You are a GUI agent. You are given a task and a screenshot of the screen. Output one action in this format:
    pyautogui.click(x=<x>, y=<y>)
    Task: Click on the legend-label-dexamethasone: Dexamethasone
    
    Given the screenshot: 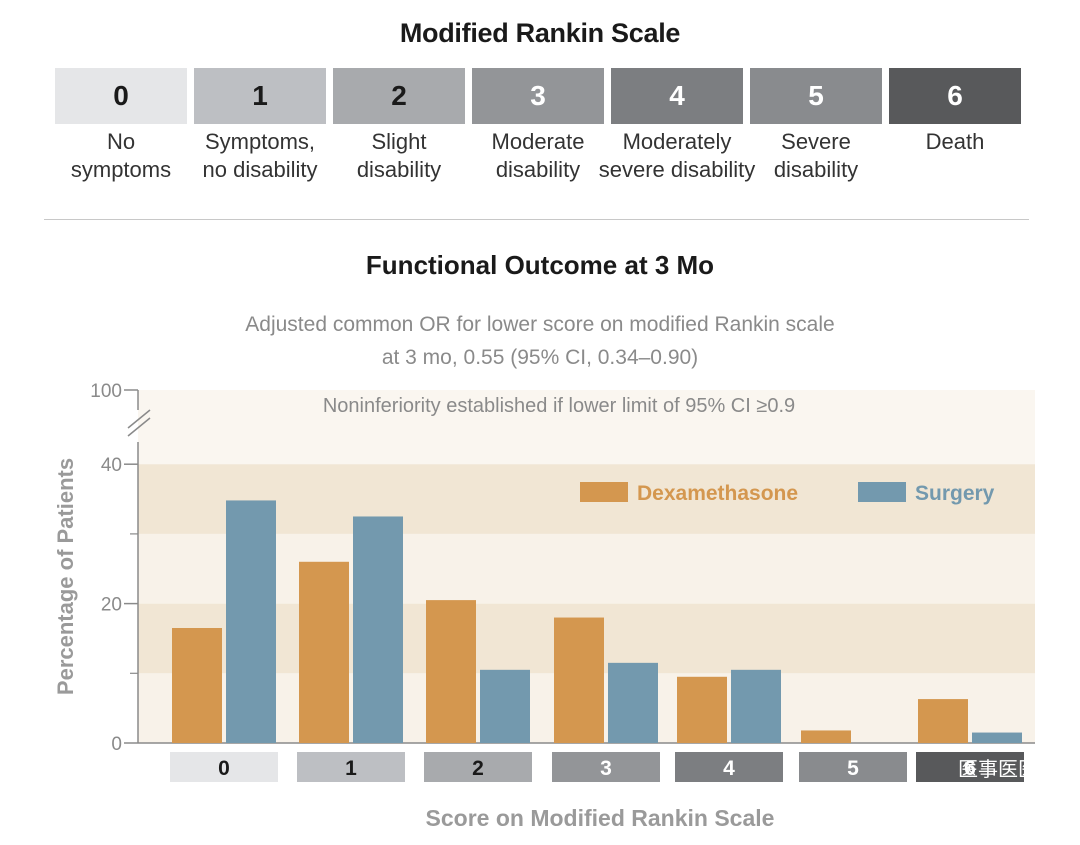 What is the action you would take?
    pyautogui.click(x=717, y=493)
    